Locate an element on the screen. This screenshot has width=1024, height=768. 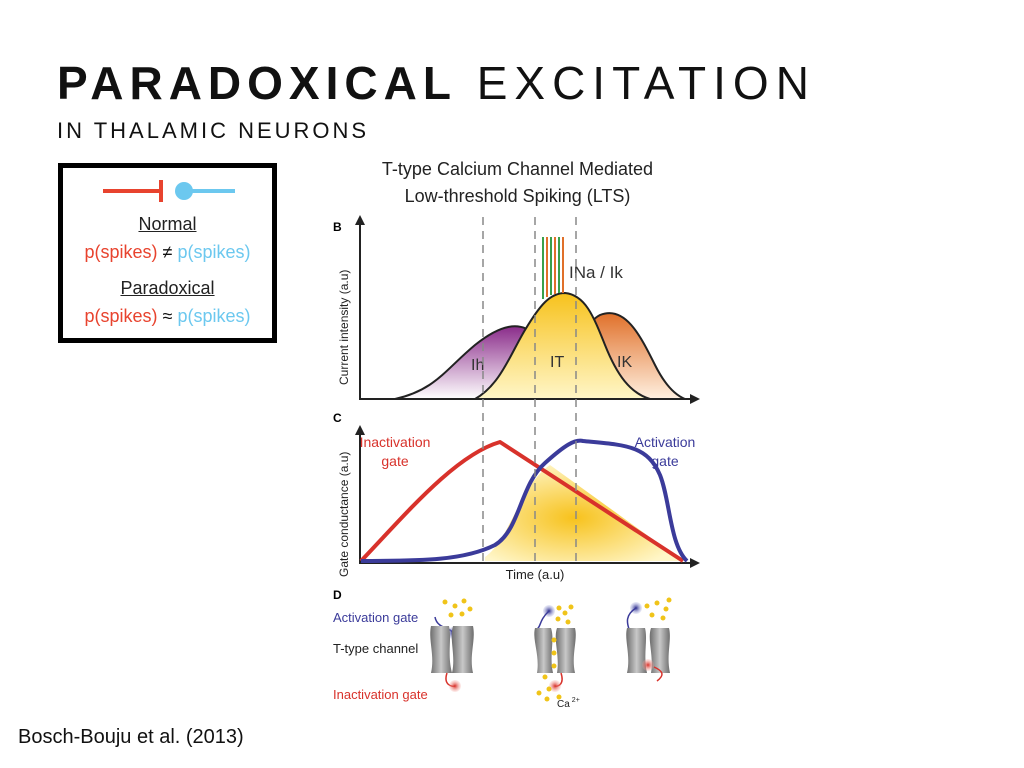
it-label: IT is located at coordinates (557, 362).